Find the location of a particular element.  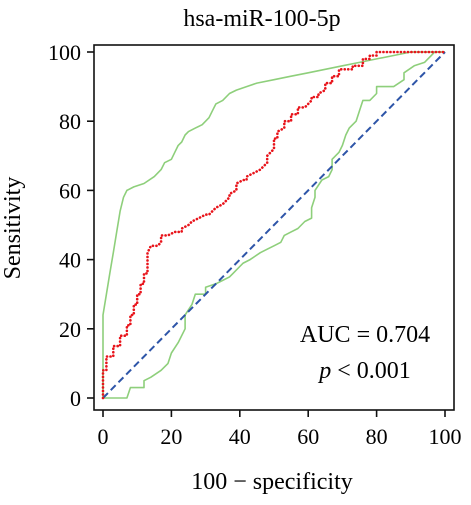

x-tick-label: 20 is located at coordinates (171, 436).